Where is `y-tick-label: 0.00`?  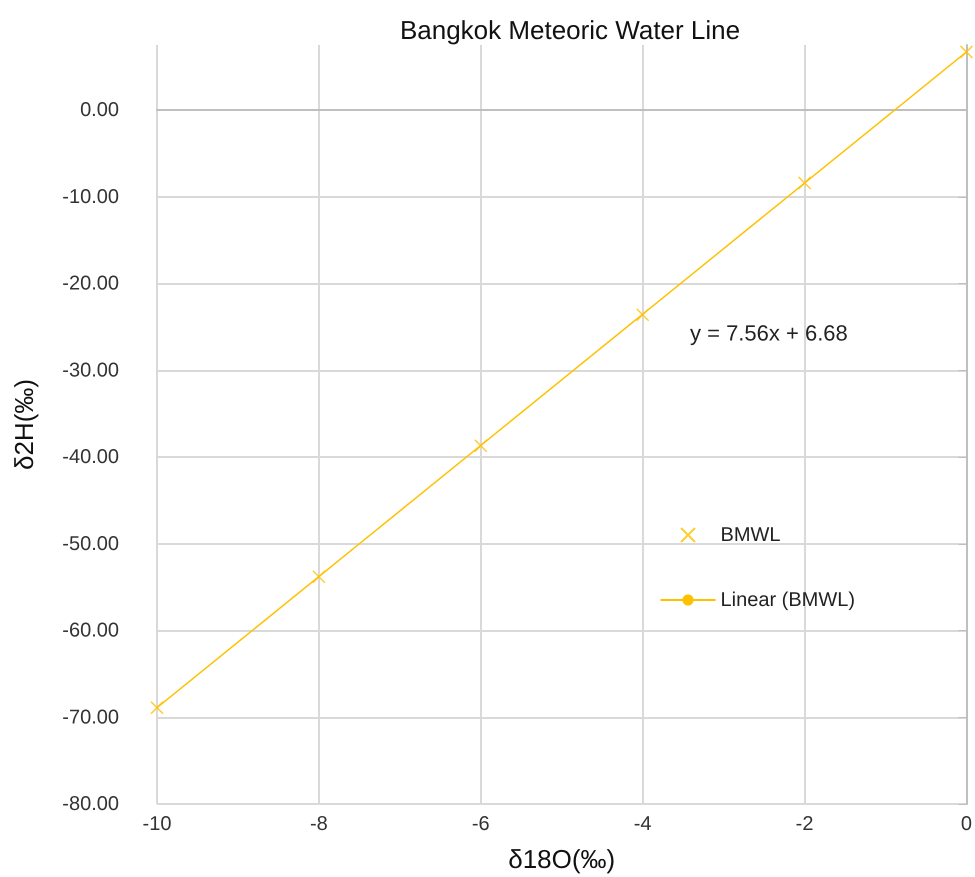
y-tick-label: 0.00 is located at coordinates (99, 110).